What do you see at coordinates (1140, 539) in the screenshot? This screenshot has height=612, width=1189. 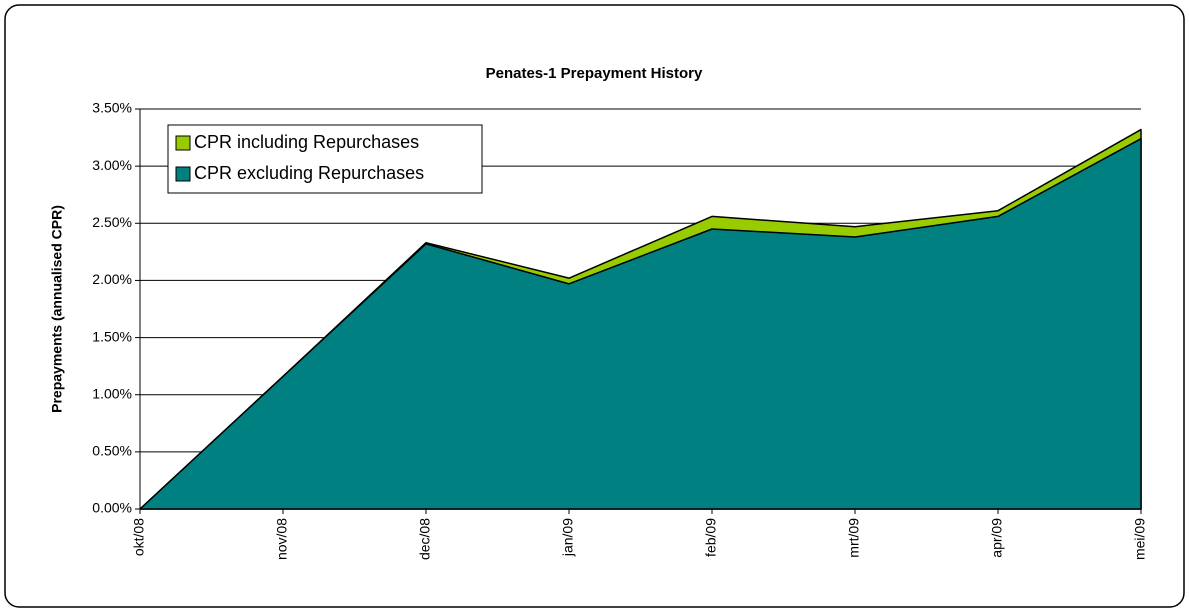 I see `x-tick-label: mei/09` at bounding box center [1140, 539].